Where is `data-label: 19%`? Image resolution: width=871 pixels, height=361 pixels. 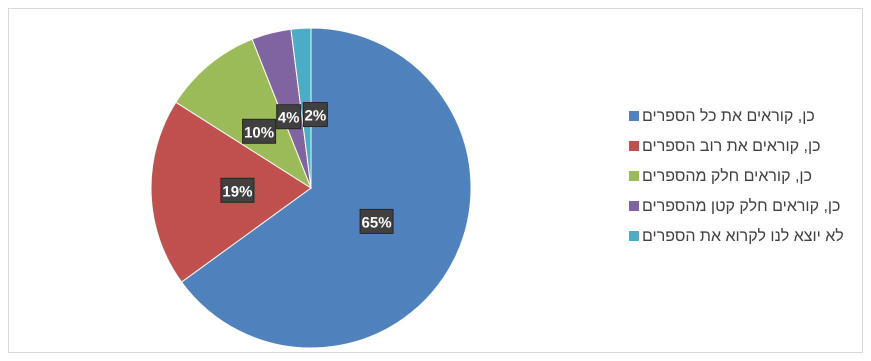 data-label: 19% is located at coordinates (237, 191).